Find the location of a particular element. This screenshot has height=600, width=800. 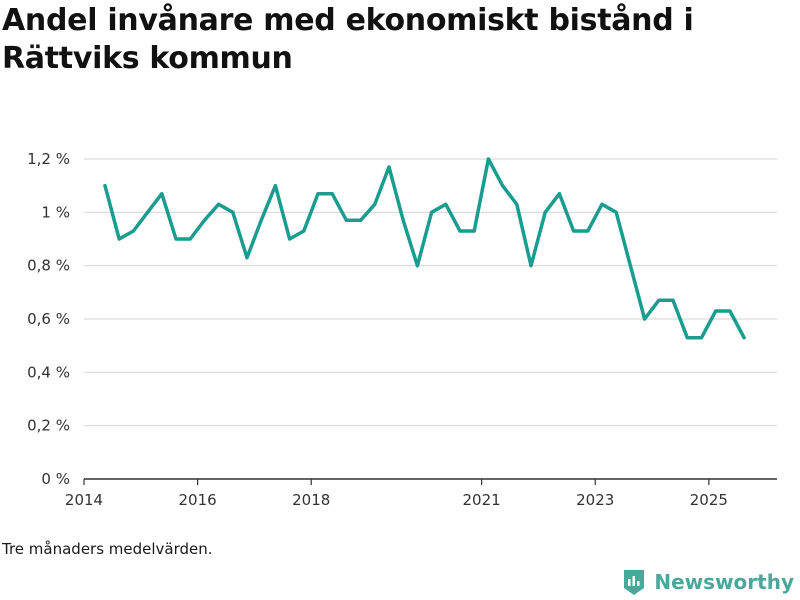

x-tick-label: 2021 is located at coordinates (482, 500).